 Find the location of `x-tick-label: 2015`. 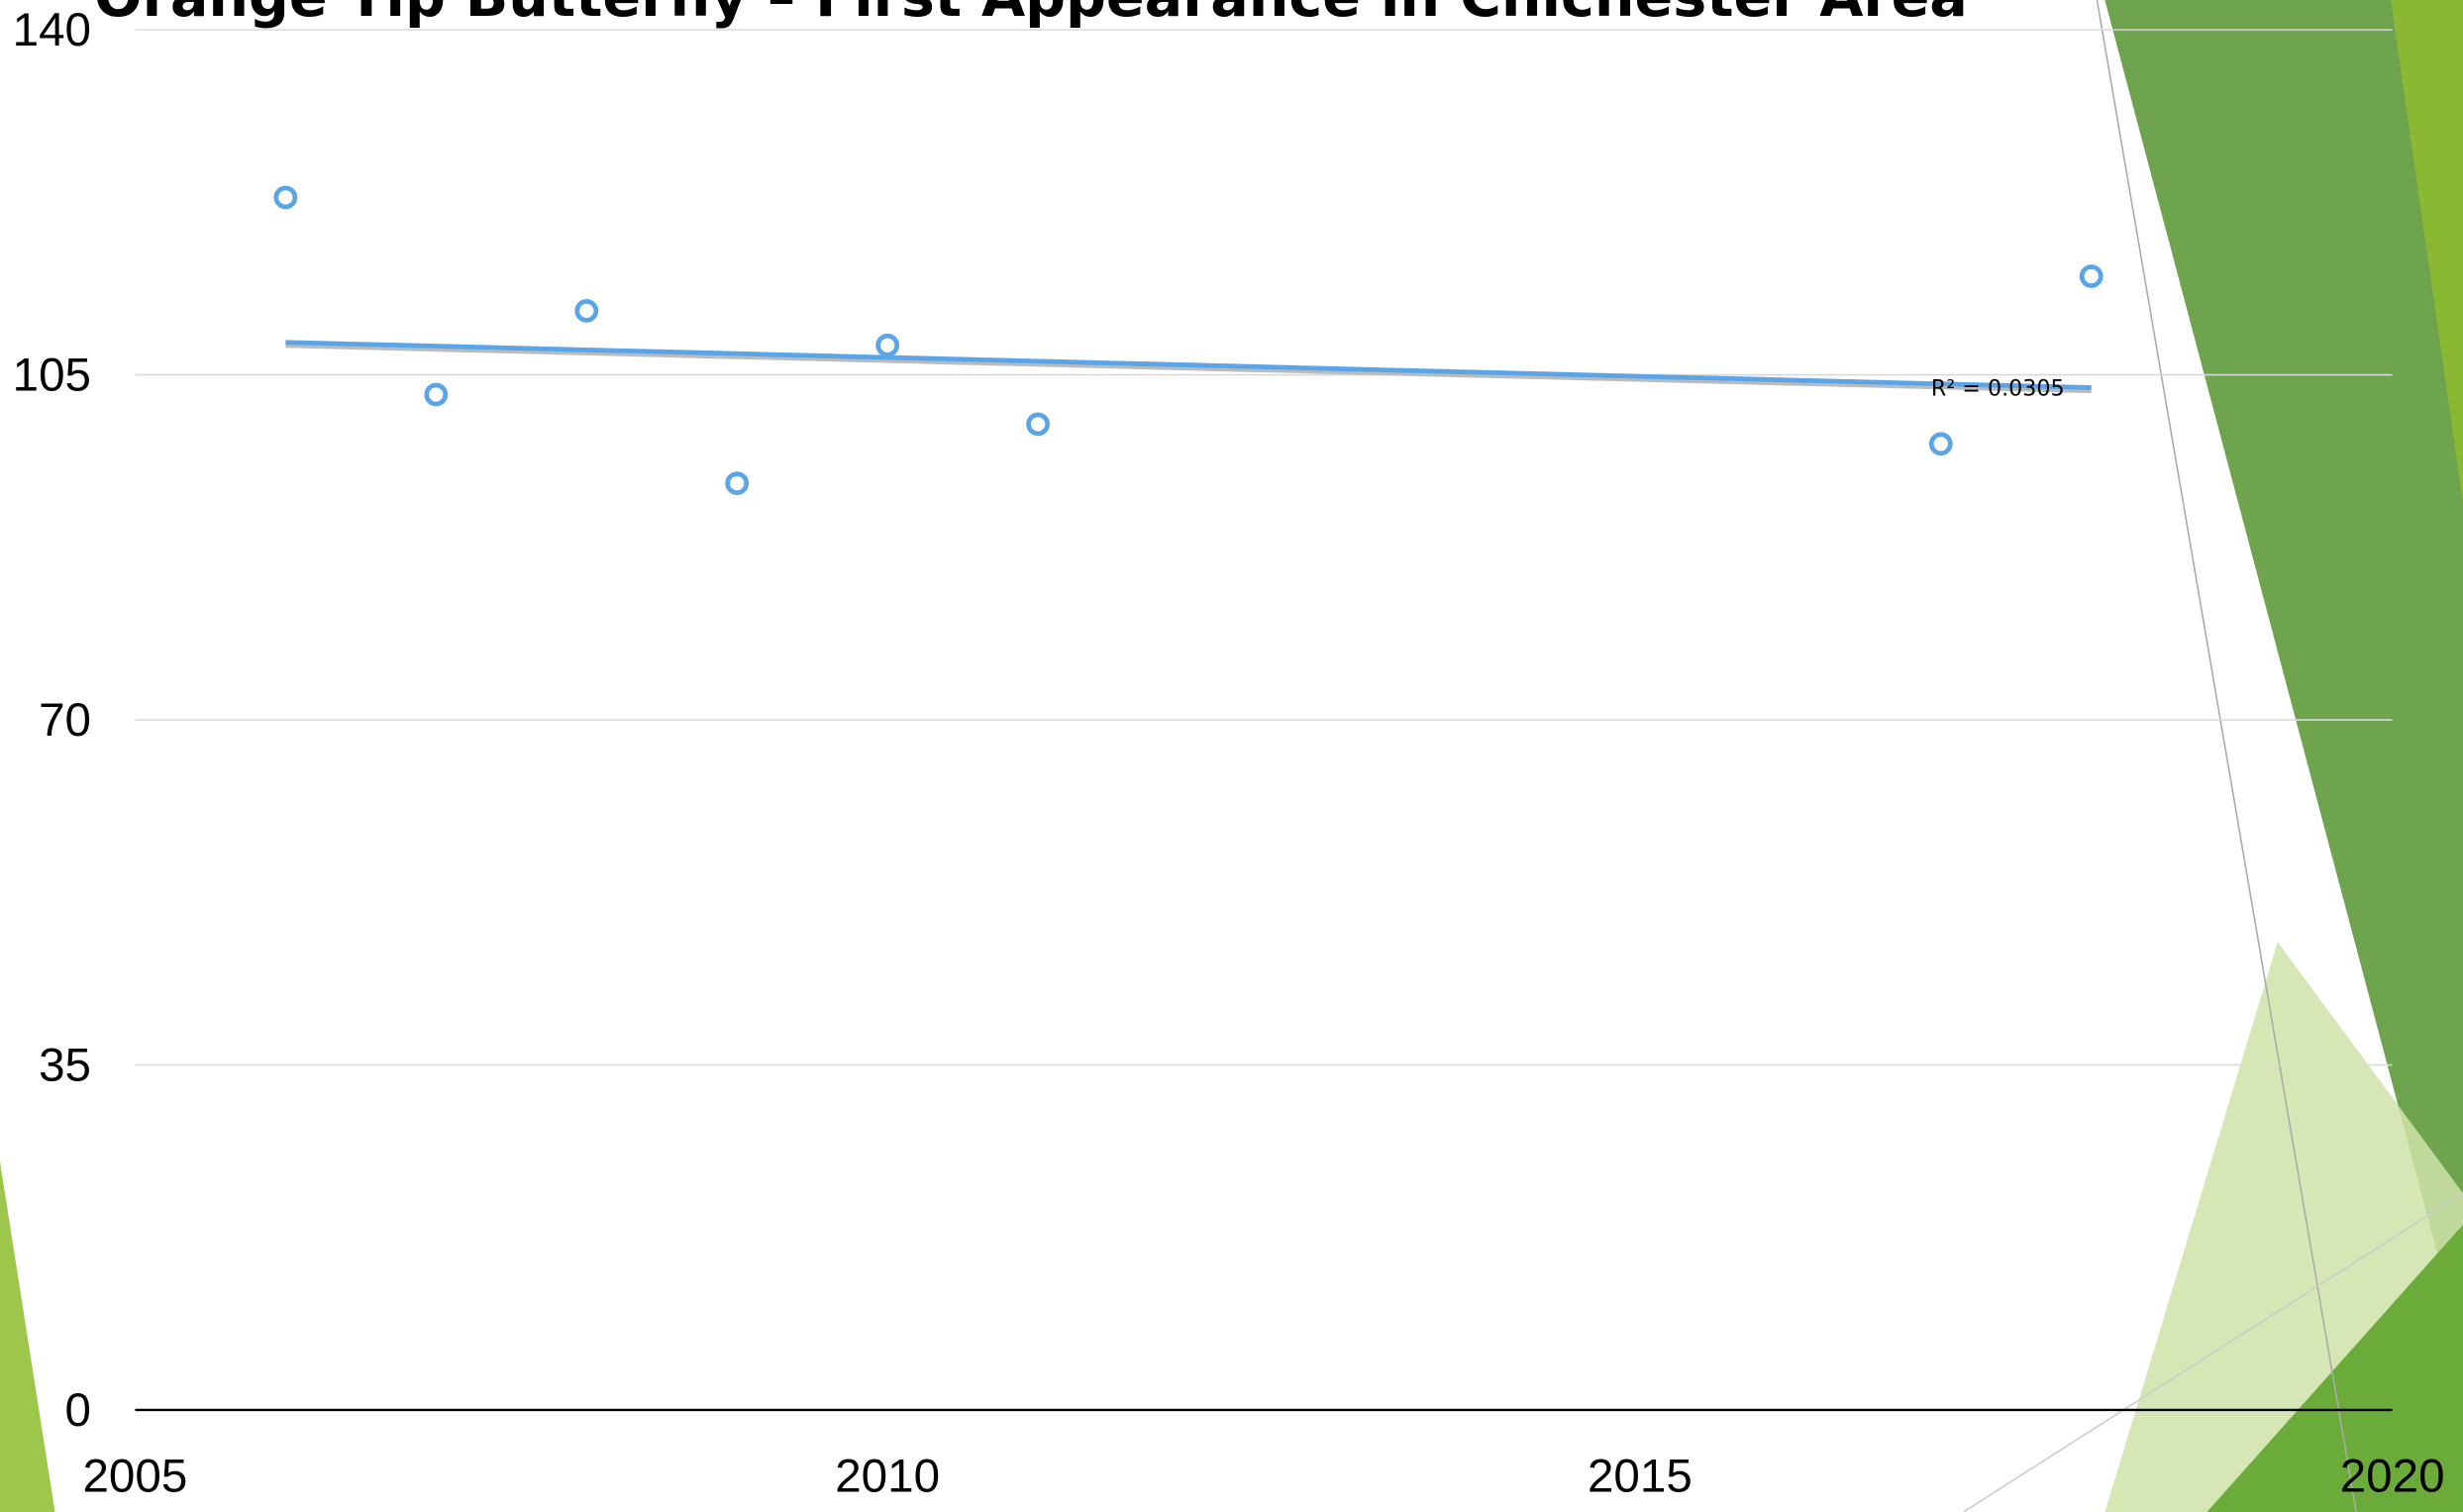

x-tick-label: 2015 is located at coordinates (1640, 1476).